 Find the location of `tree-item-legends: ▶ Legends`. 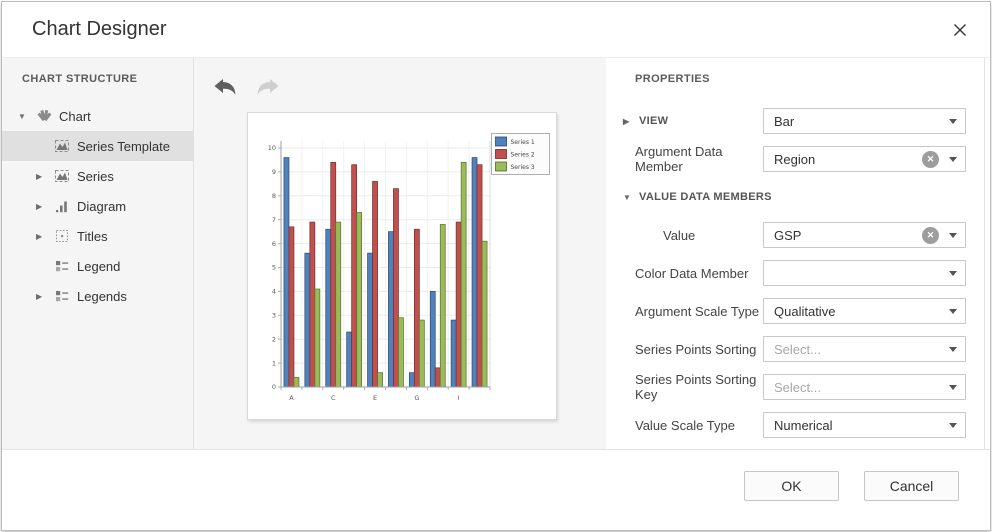

tree-item-legends: ▶ Legends is located at coordinates (97, 296).